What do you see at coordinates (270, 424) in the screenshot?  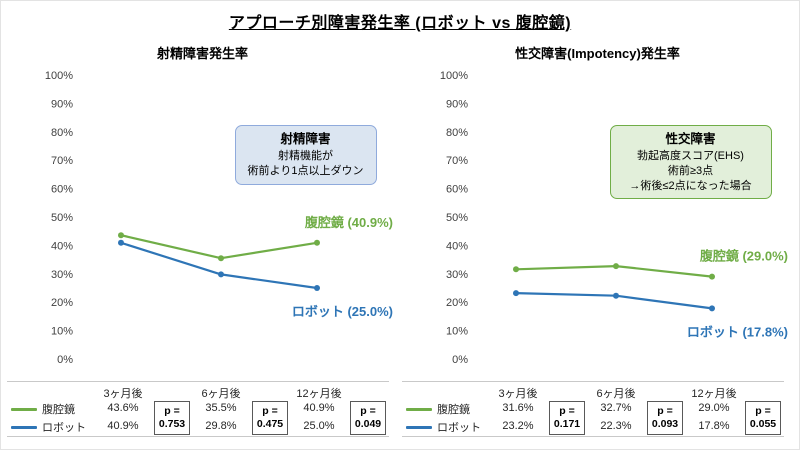 I see `p-value: 0.475` at bounding box center [270, 424].